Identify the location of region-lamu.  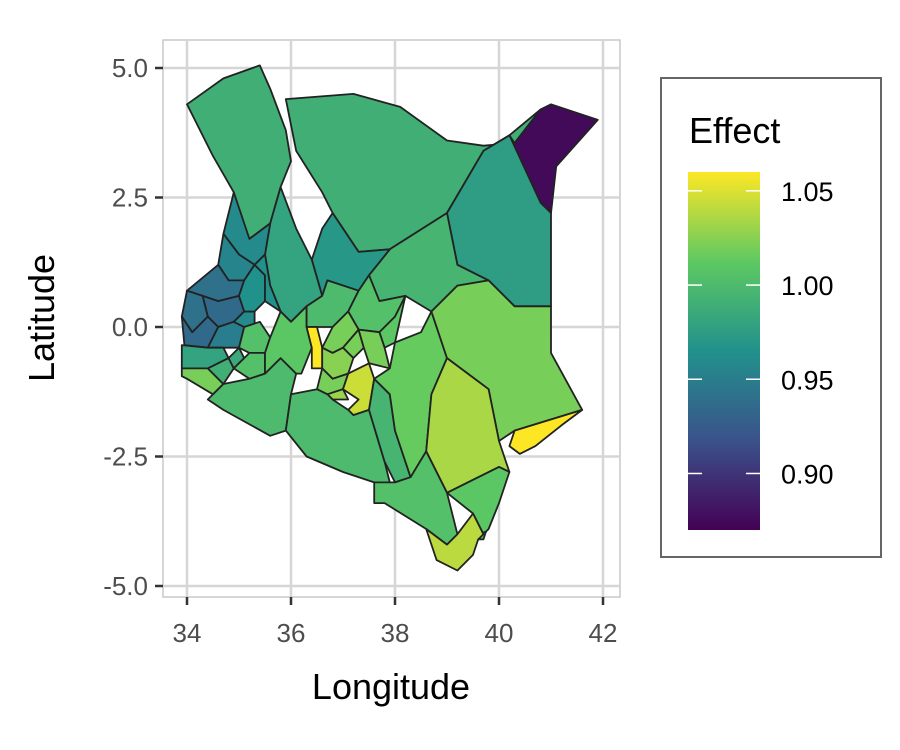
(546, 431).